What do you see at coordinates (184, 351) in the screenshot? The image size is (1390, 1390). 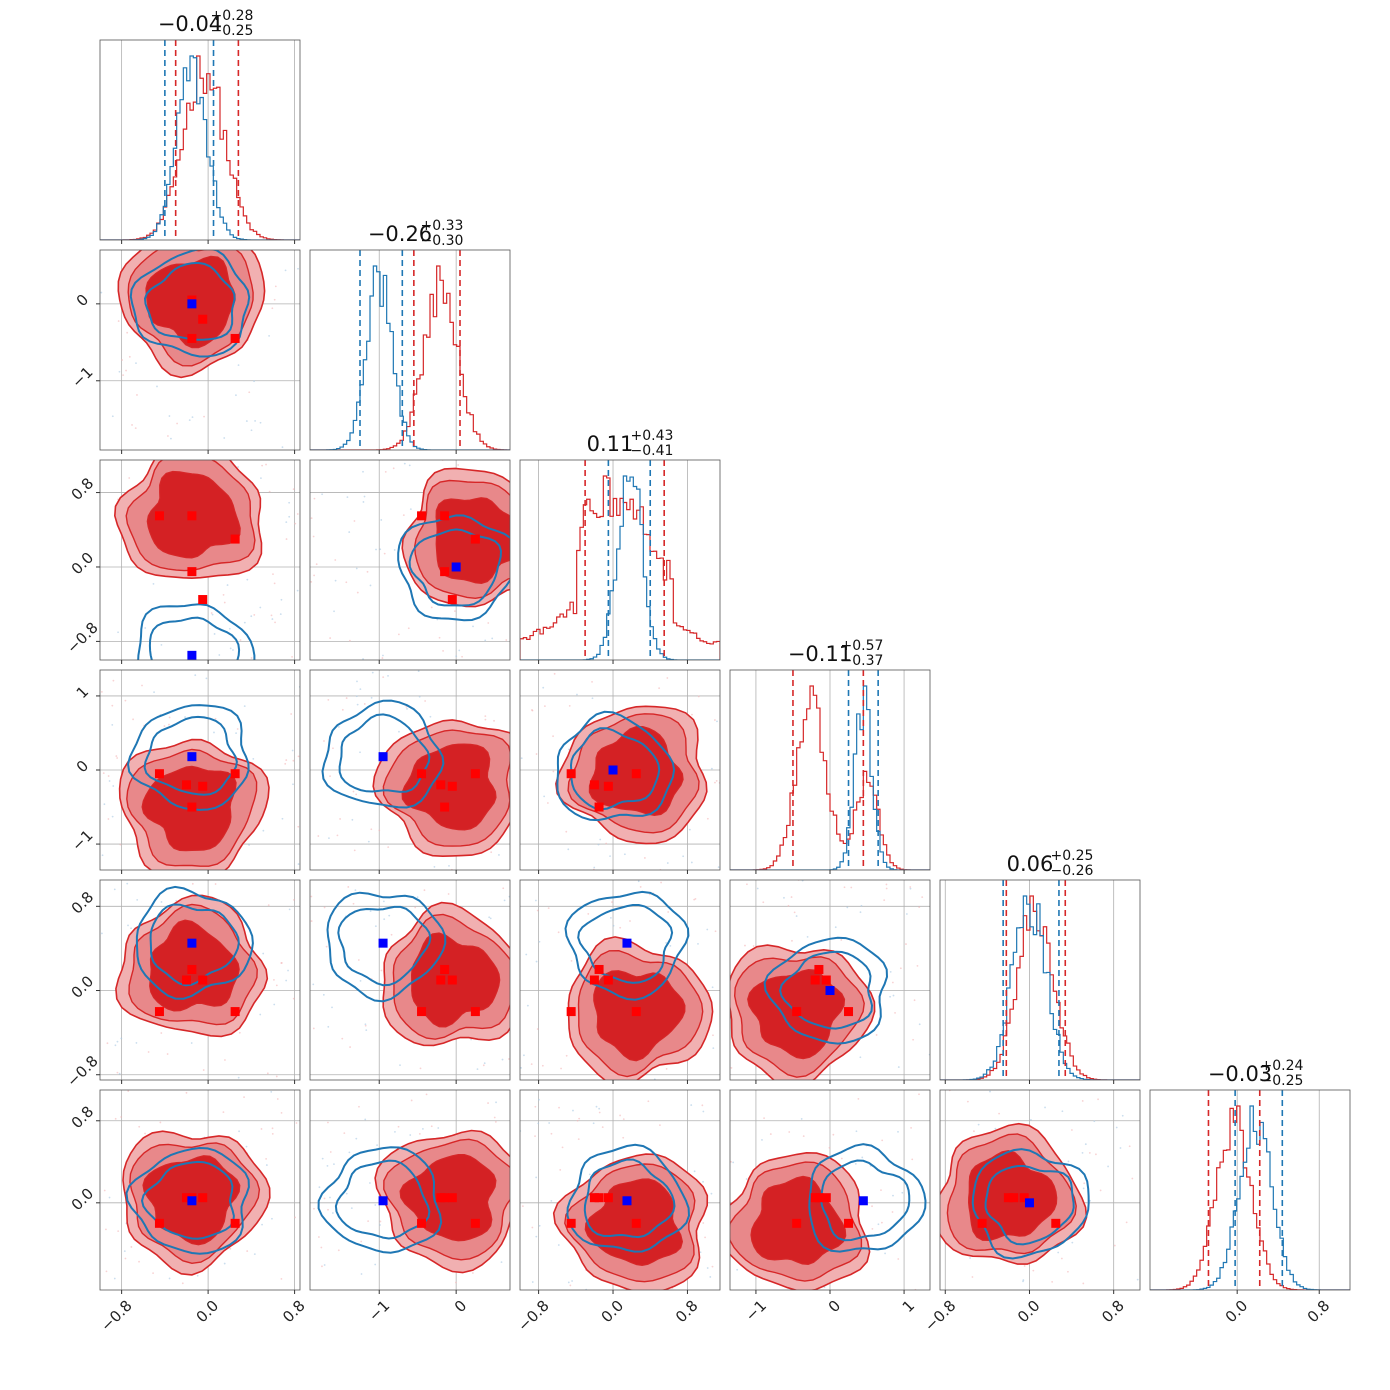 I see `panel-1-0: 0 −1` at bounding box center [184, 351].